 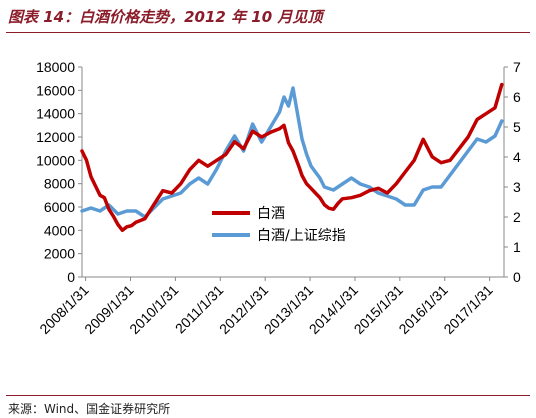 What do you see at coordinates (517, 157) in the screenshot?
I see `right-tick-label: 4` at bounding box center [517, 157].